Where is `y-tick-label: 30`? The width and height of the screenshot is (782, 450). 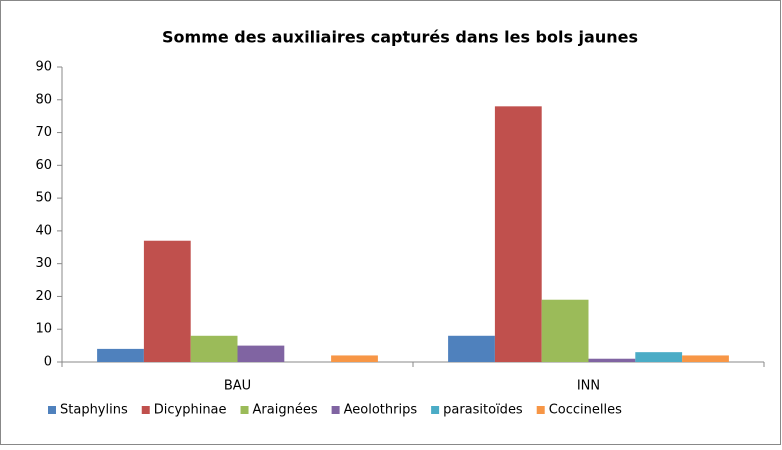 y-tick-label: 30 is located at coordinates (43, 263).